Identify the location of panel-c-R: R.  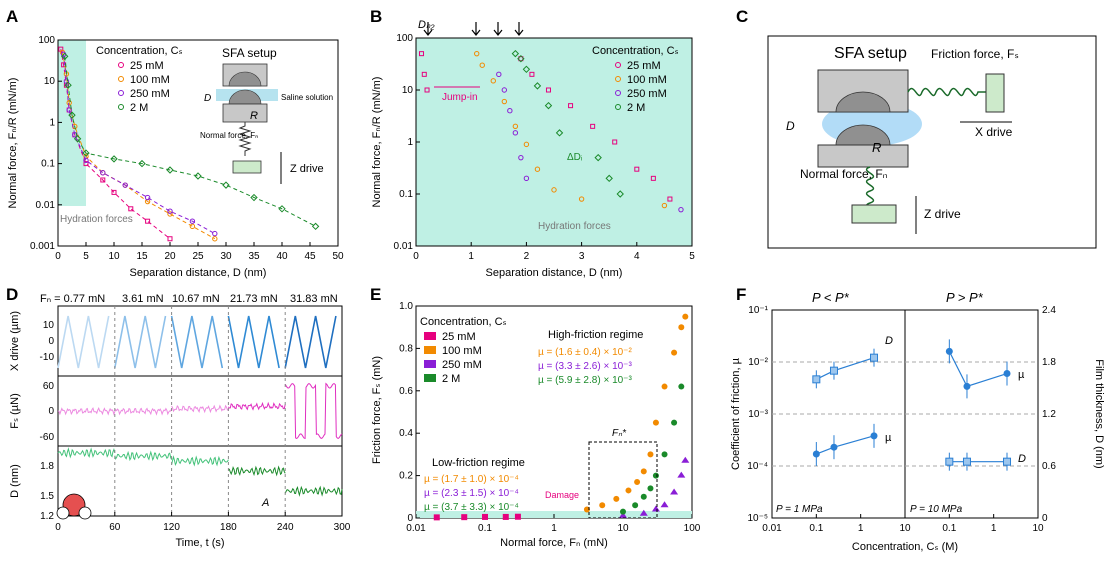
(876, 147).